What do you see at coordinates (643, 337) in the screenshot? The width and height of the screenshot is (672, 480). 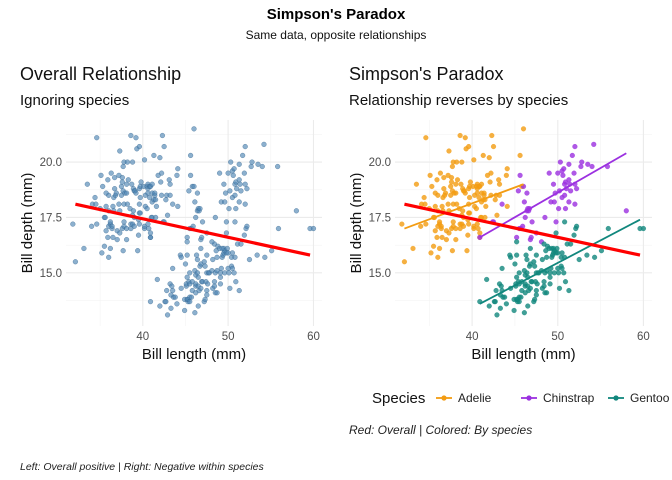 I see `x-tick-label: 60` at bounding box center [643, 337].